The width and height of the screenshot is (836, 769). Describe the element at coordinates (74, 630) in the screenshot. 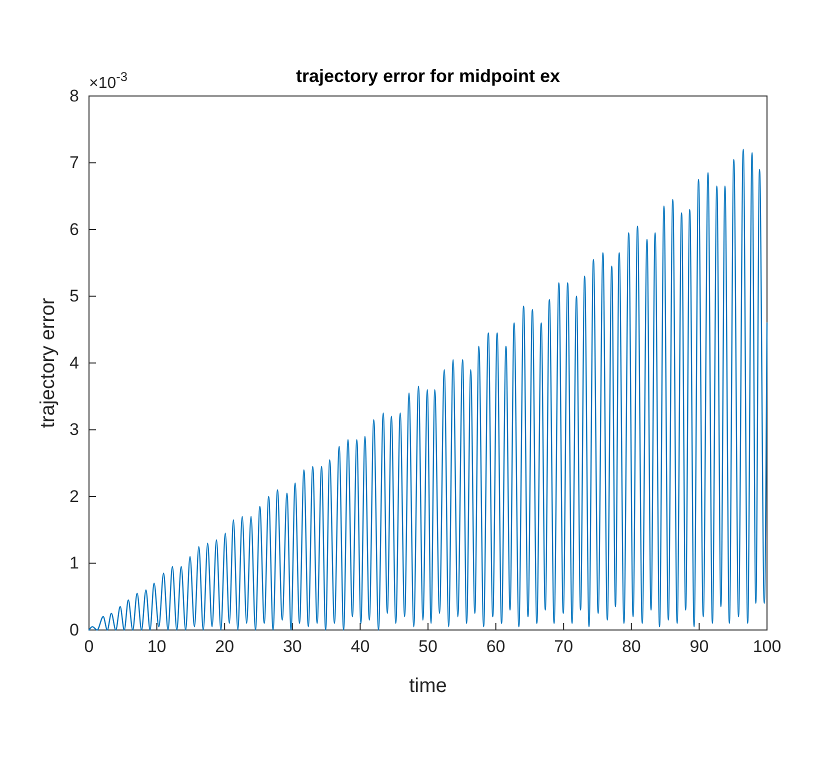

I see `y-tick-label: 0` at that location.